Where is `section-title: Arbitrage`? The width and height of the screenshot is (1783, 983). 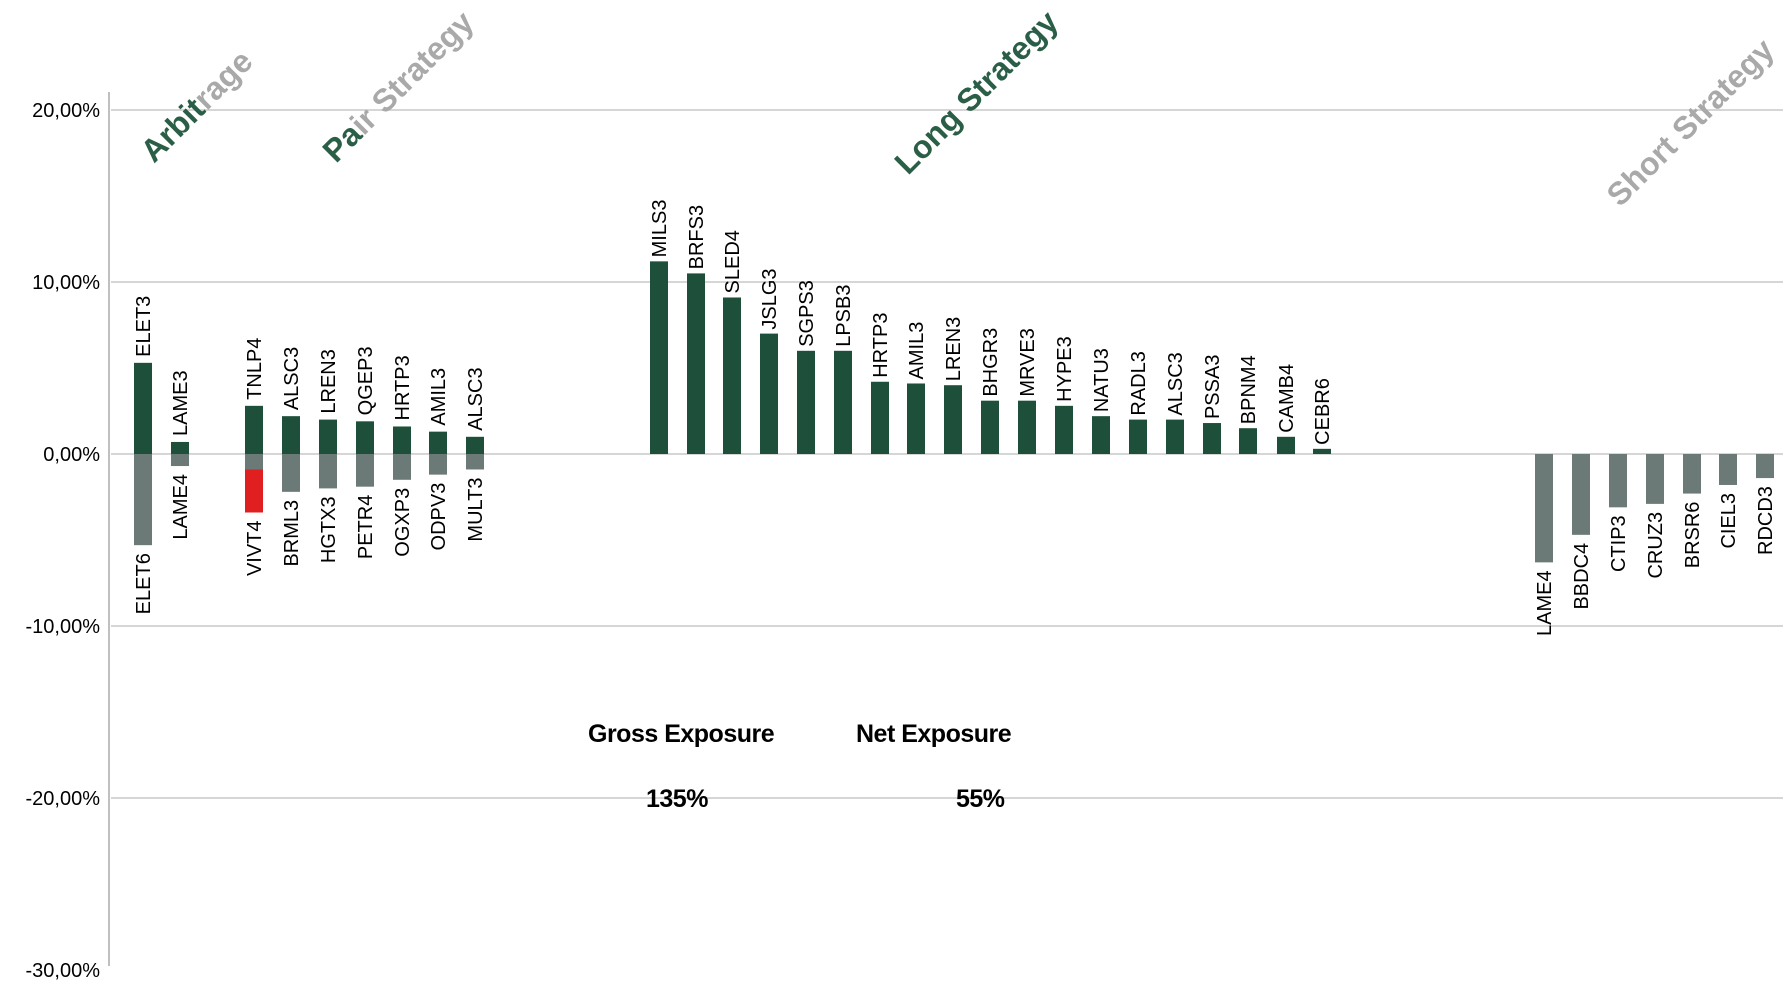
section-title: Arbitrage is located at coordinates (196, 106).